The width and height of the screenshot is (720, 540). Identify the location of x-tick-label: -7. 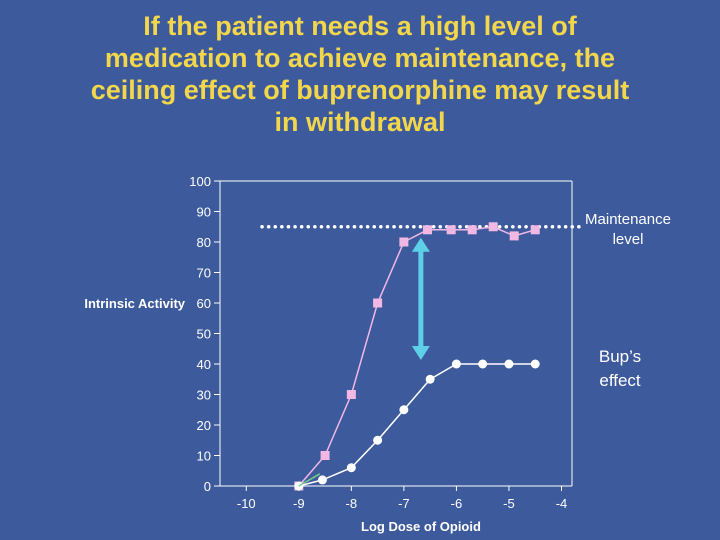
(404, 503).